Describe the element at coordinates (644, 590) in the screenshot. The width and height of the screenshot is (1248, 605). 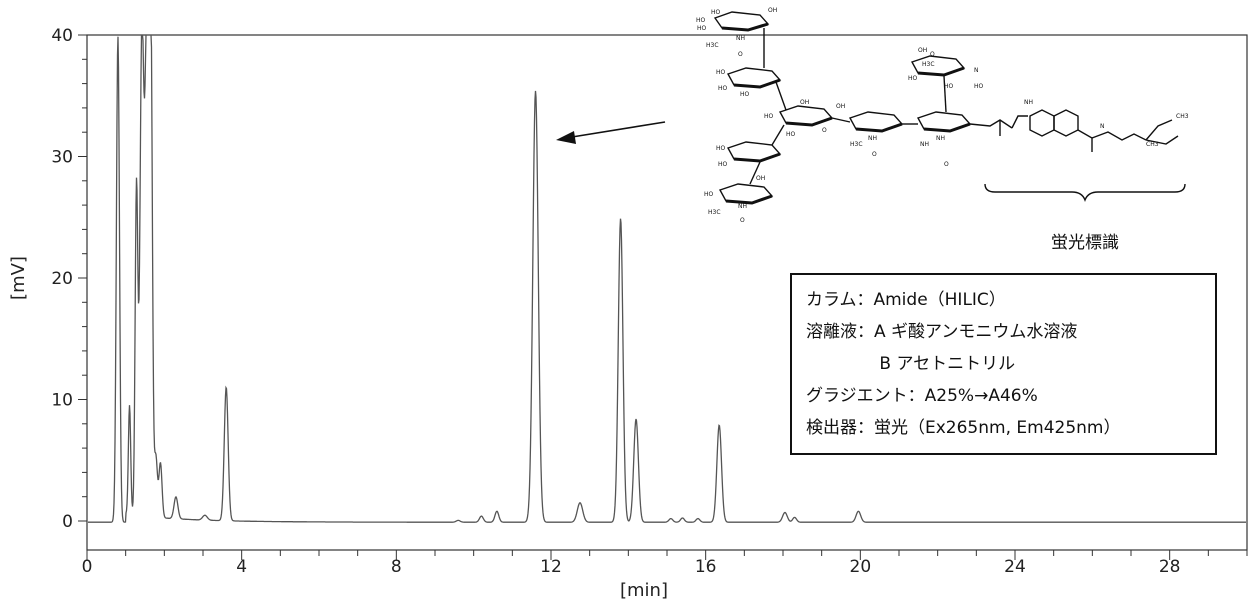
I see `x-axis-title: [min]` at that location.